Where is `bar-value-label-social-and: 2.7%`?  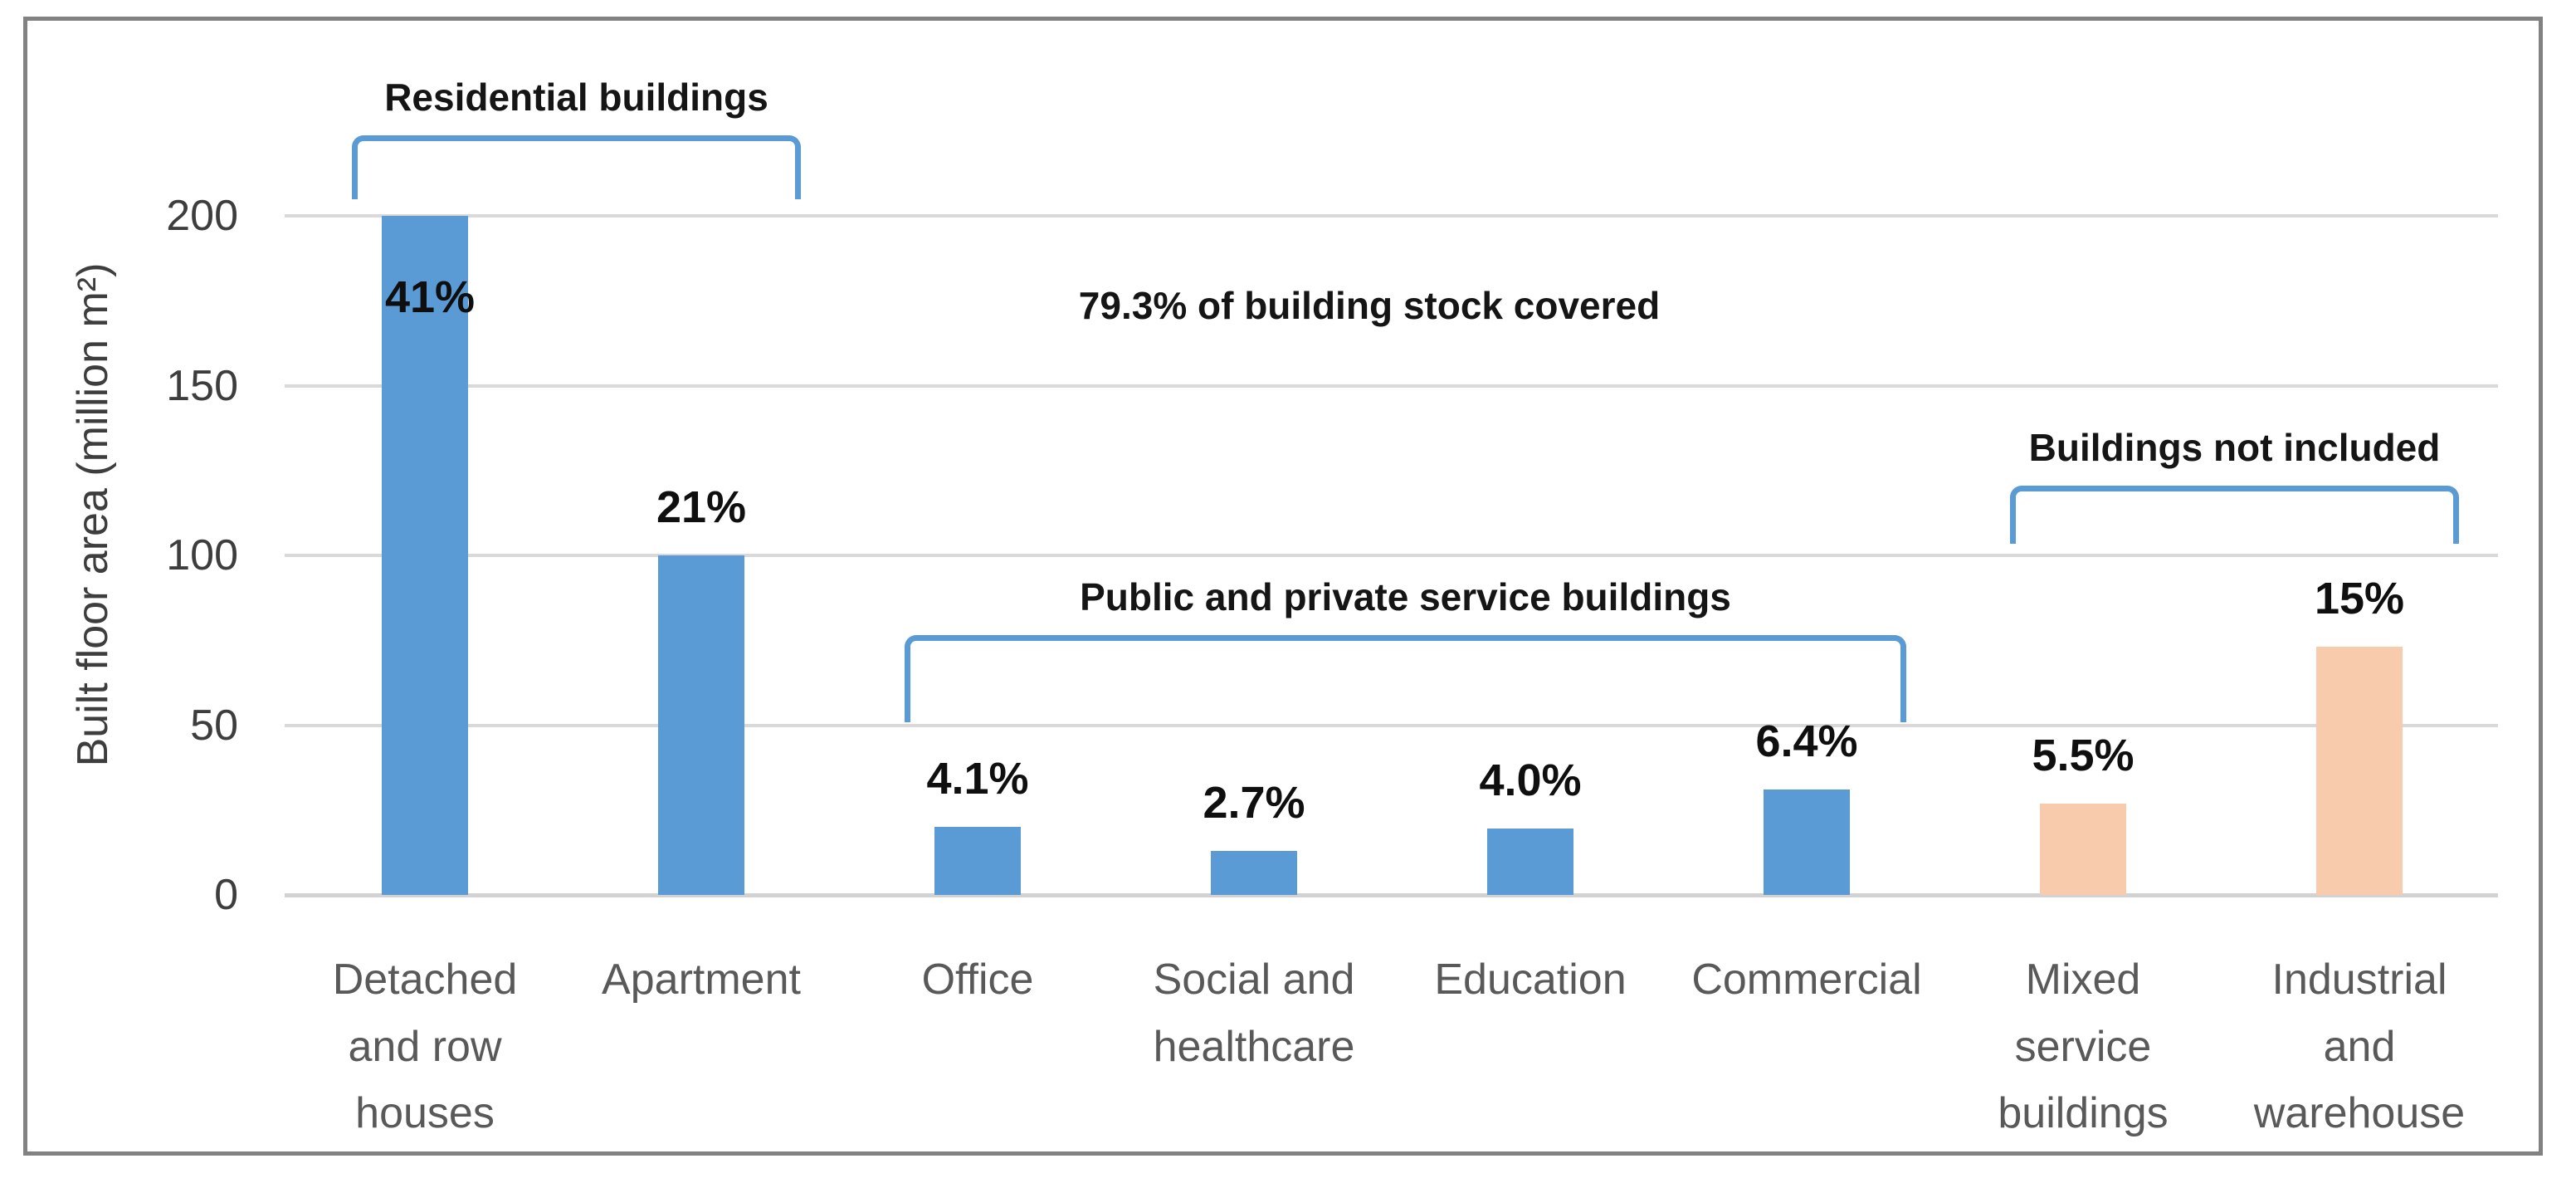 bar-value-label-social-and: 2.7% is located at coordinates (1254, 803).